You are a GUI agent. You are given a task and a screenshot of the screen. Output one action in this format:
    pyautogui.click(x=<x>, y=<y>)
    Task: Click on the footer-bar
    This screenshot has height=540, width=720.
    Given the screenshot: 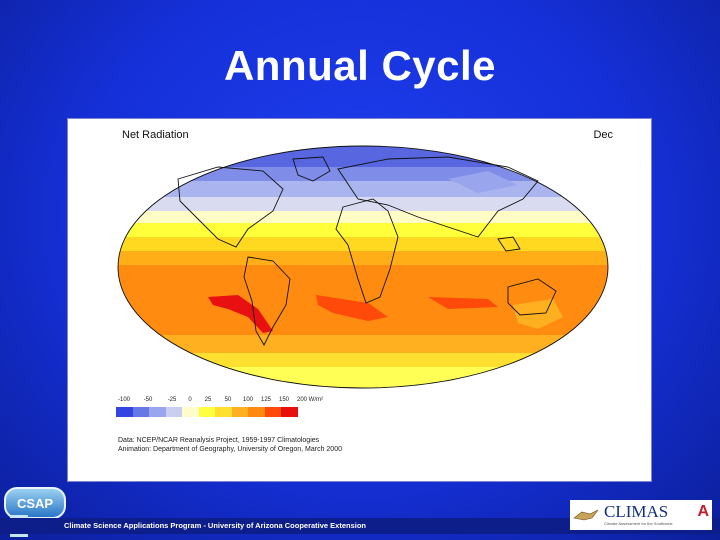 What is the action you would take?
    pyautogui.click(x=360, y=526)
    